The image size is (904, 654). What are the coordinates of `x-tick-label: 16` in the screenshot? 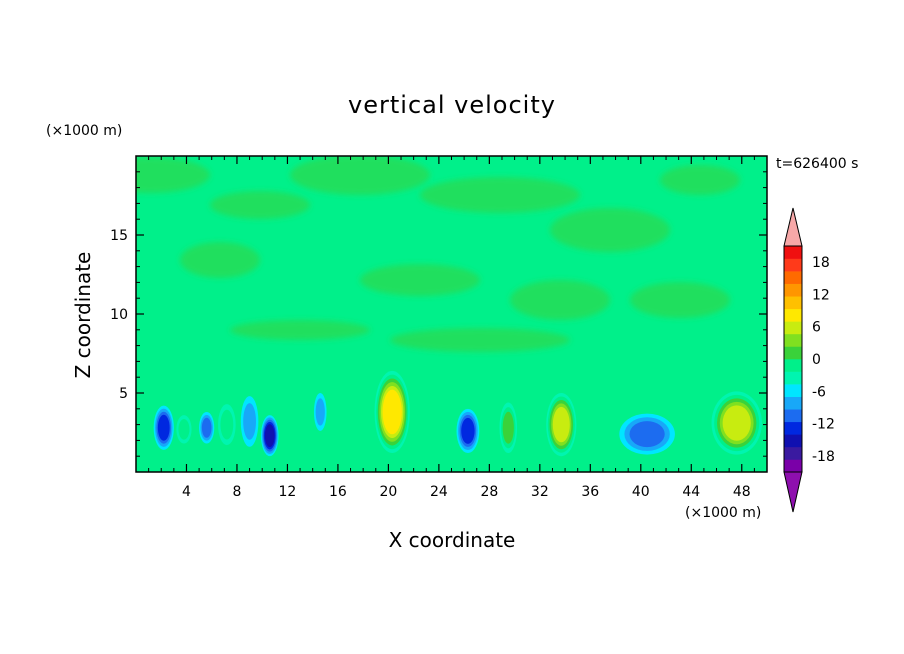 It's located at (338, 492).